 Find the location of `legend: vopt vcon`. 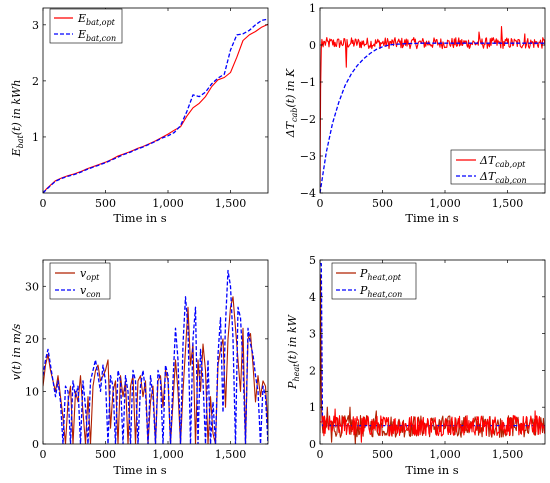

legend: vopt vcon is located at coordinates (80, 281).